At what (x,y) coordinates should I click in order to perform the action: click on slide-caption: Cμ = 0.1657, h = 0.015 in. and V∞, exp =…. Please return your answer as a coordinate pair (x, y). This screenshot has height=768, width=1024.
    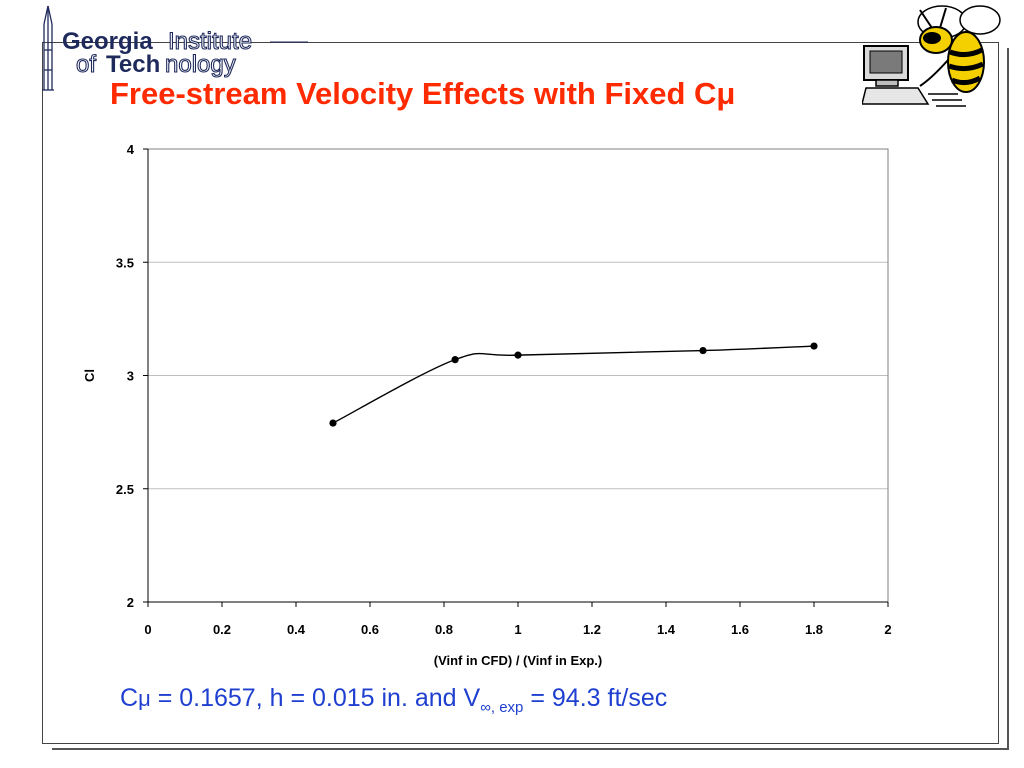
    Looking at the image, I should click on (530, 700).